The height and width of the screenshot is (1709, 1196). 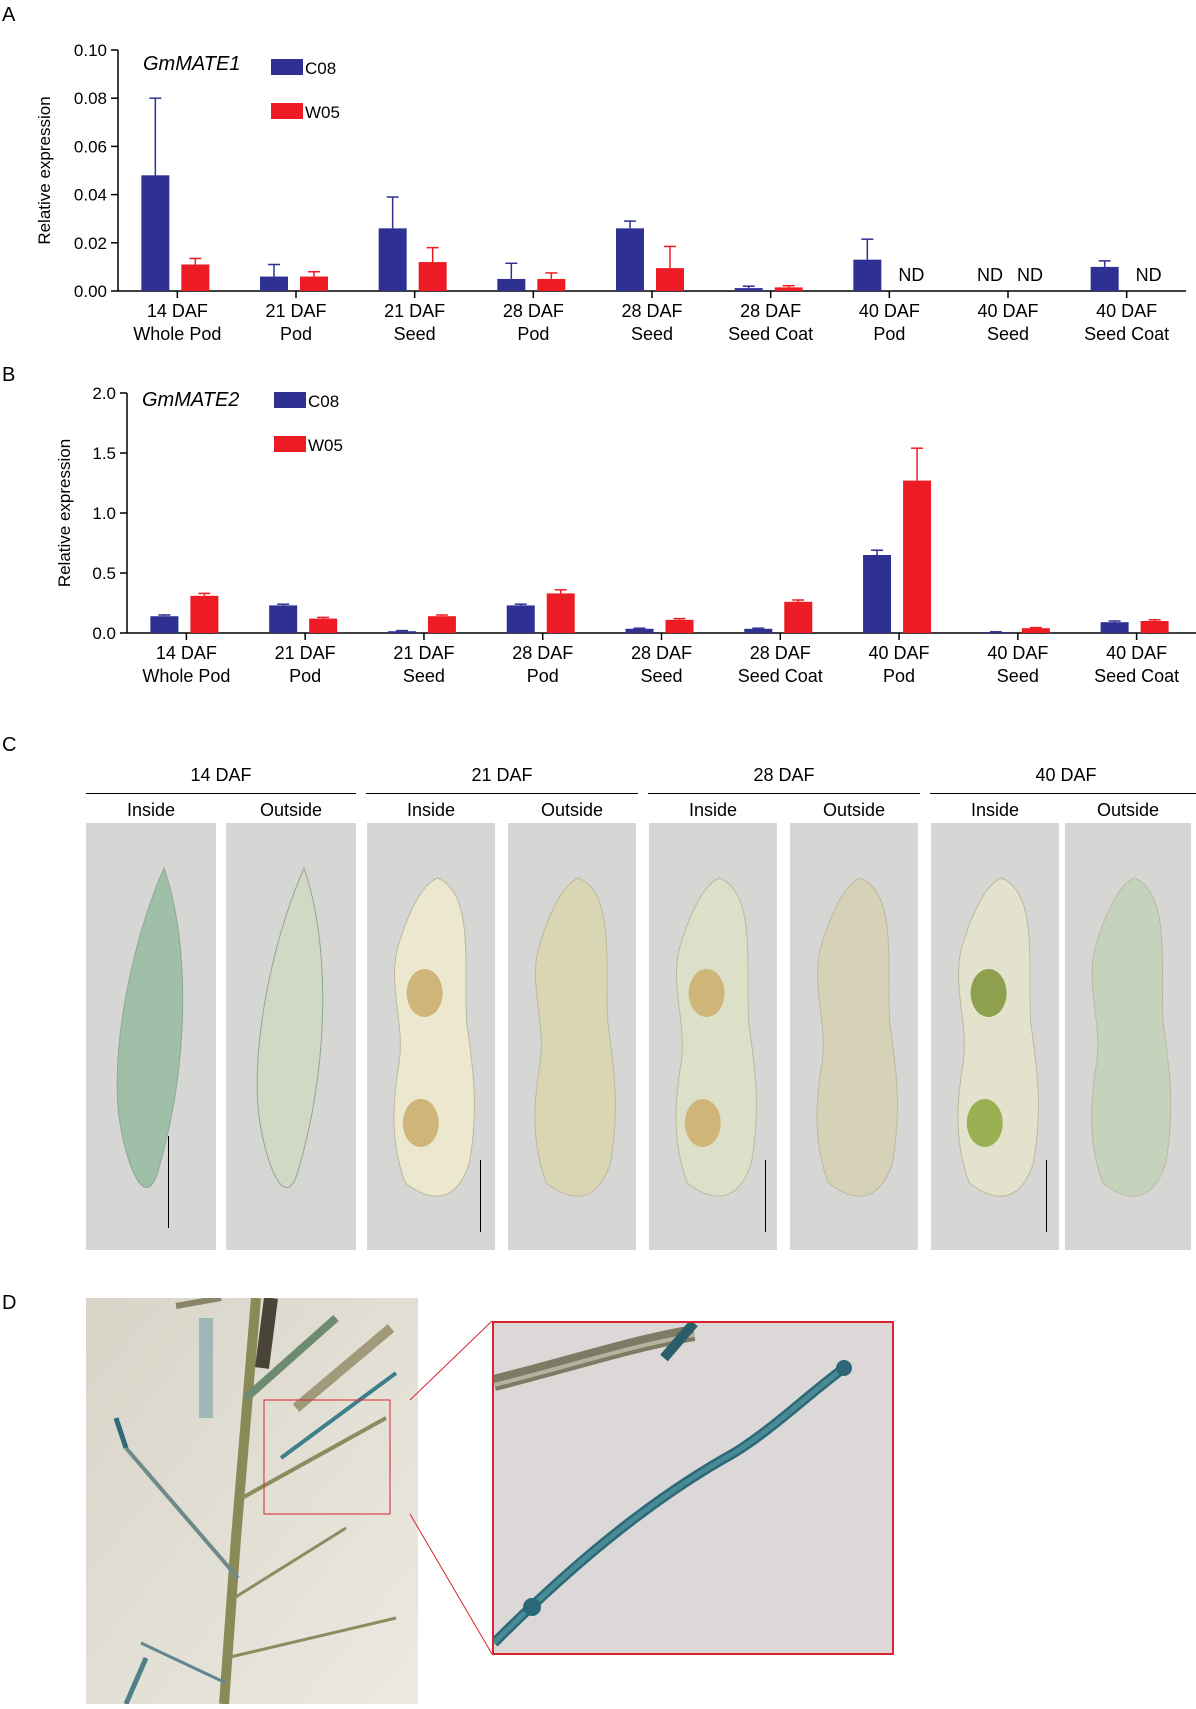 What do you see at coordinates (9, 1303) in the screenshot?
I see `panel-letter-d: D` at bounding box center [9, 1303].